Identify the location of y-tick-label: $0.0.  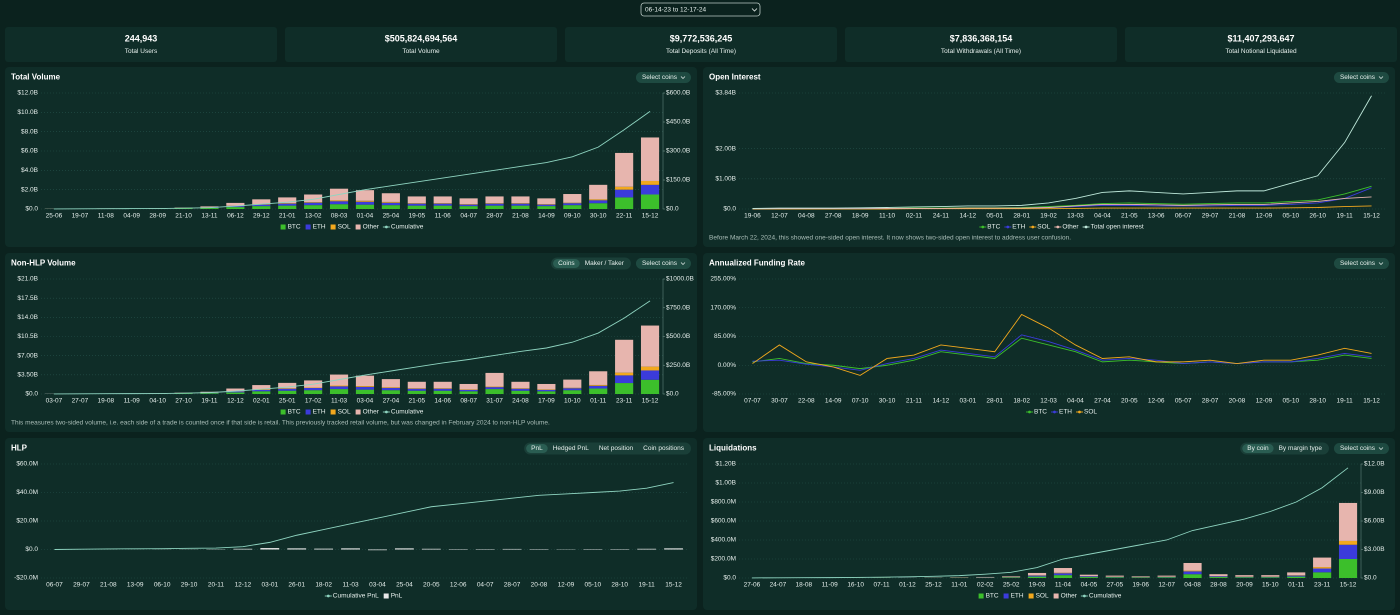
(31, 549).